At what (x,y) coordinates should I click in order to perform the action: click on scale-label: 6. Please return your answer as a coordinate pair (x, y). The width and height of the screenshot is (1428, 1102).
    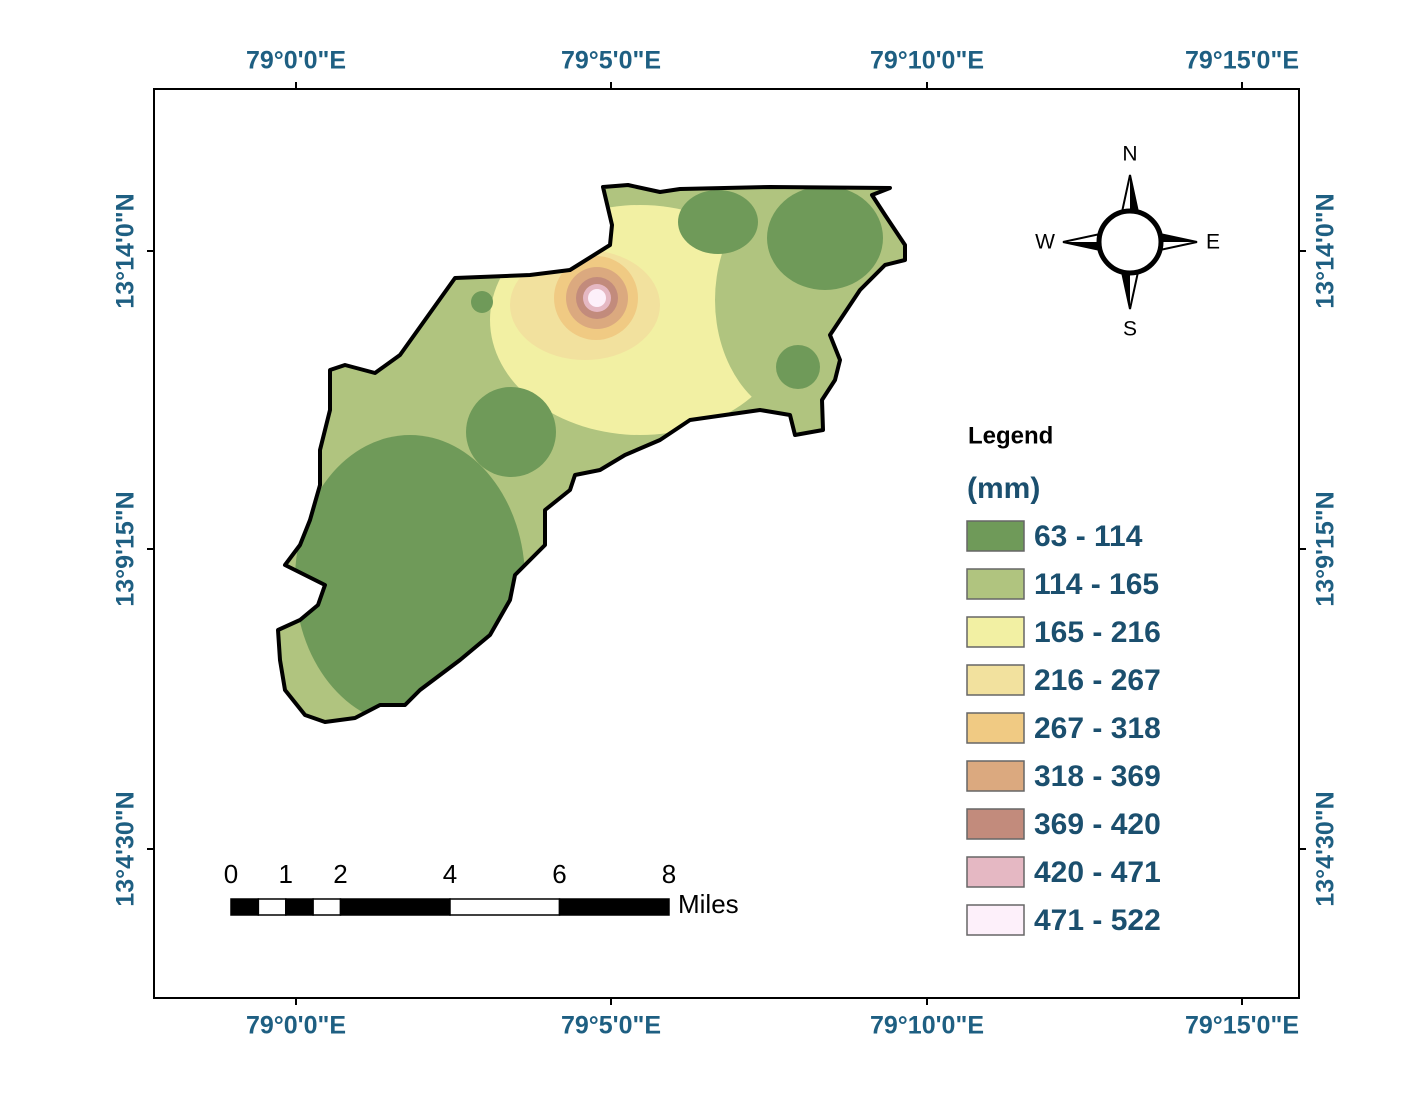
    Looking at the image, I should click on (559, 874).